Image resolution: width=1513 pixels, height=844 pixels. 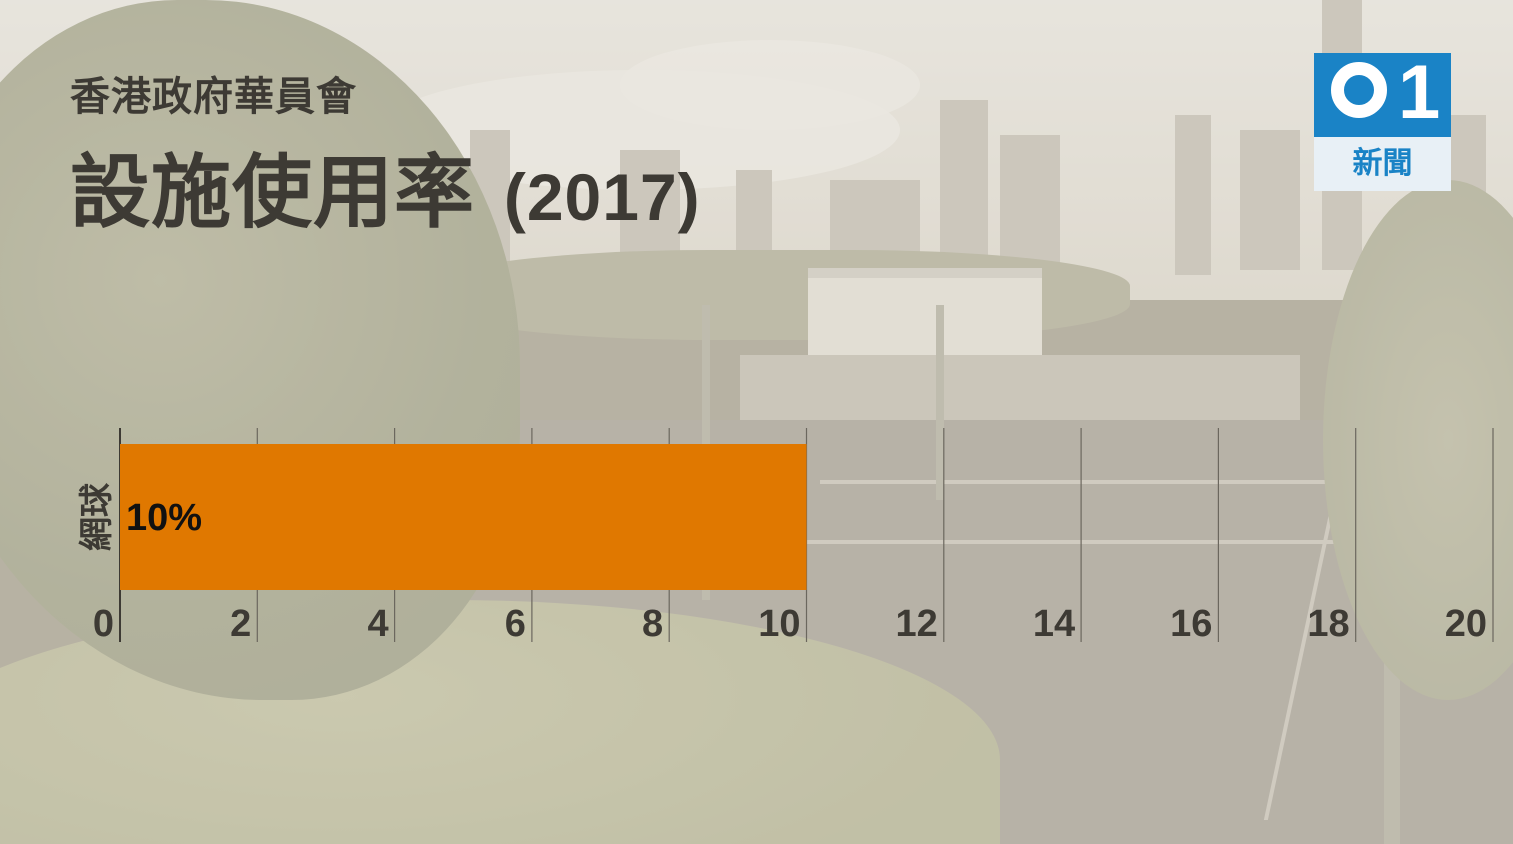 What do you see at coordinates (1328, 624) in the screenshot?
I see `x-tick-label: 18` at bounding box center [1328, 624].